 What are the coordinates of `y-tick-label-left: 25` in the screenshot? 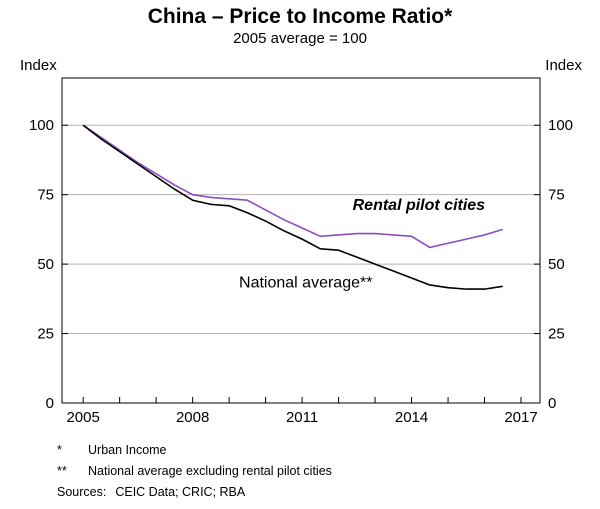 It's located at (45, 334).